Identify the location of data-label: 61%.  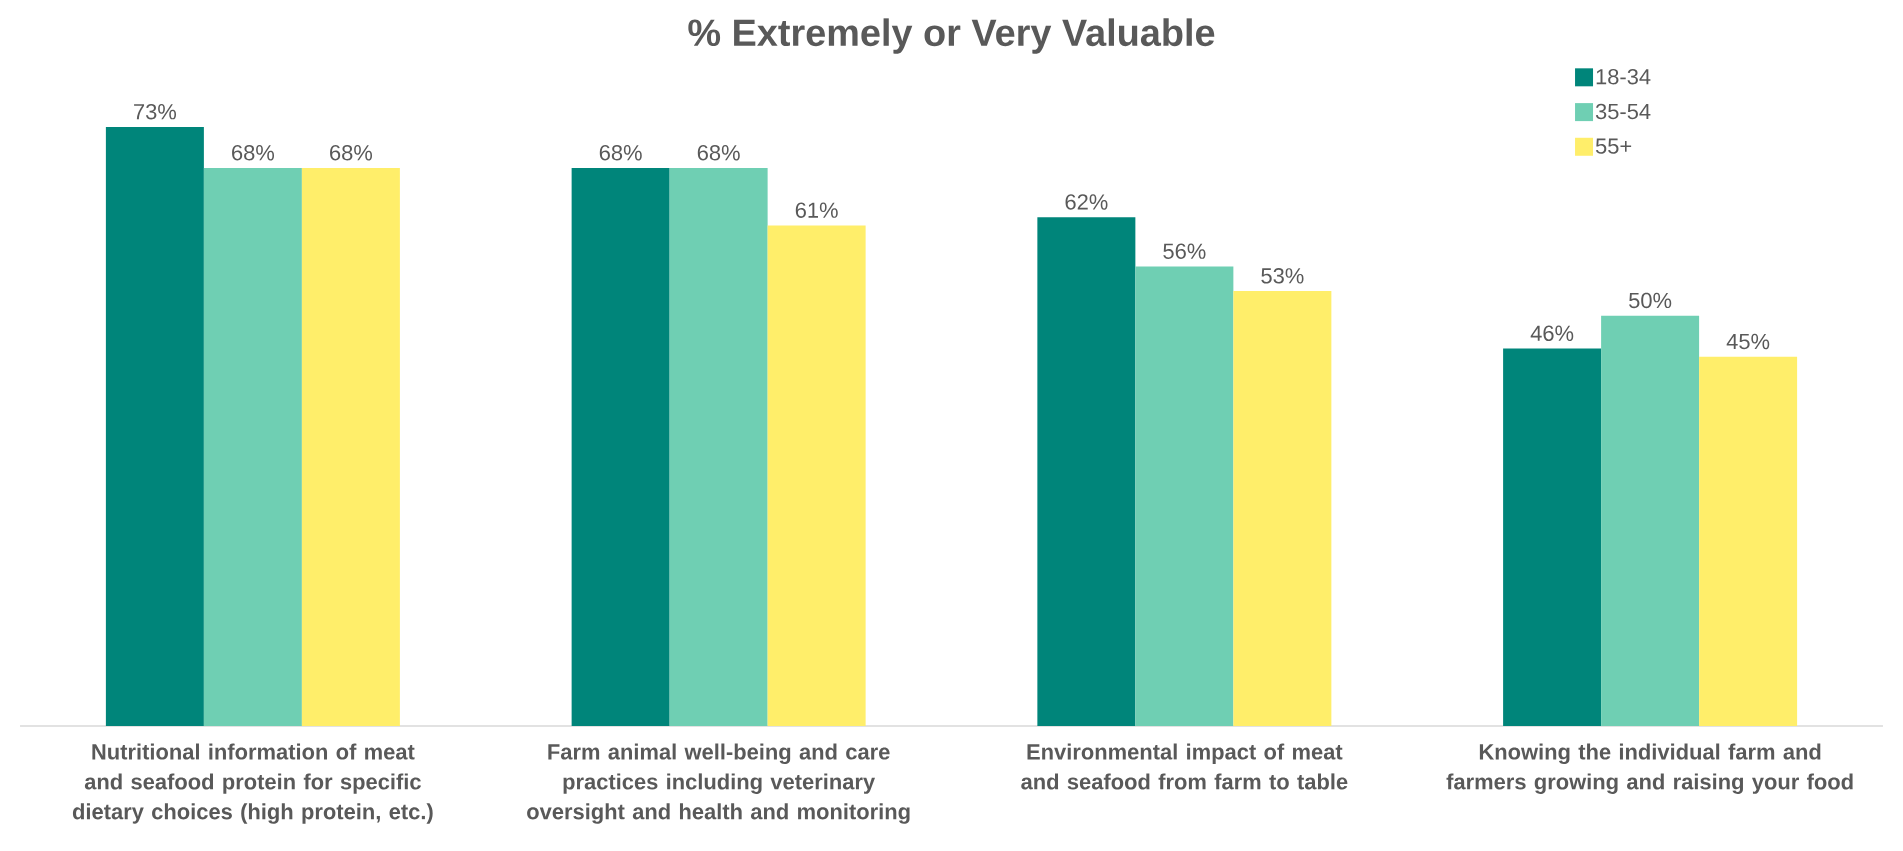
(816, 210).